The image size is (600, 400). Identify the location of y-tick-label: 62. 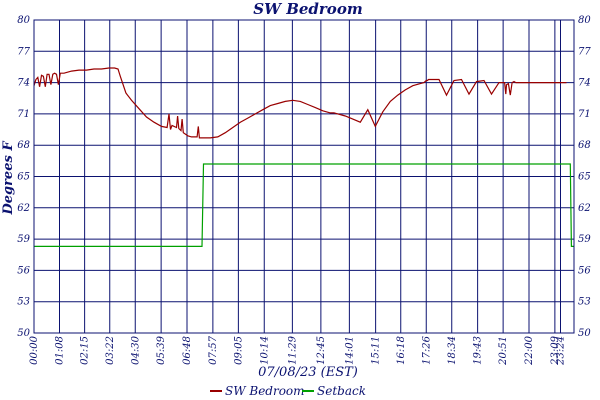
(23, 208).